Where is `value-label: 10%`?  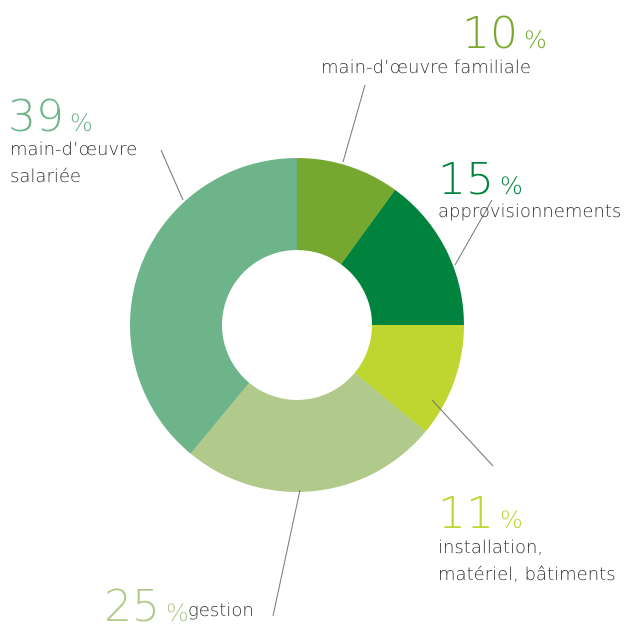 value-label: 10% is located at coordinates (504, 37).